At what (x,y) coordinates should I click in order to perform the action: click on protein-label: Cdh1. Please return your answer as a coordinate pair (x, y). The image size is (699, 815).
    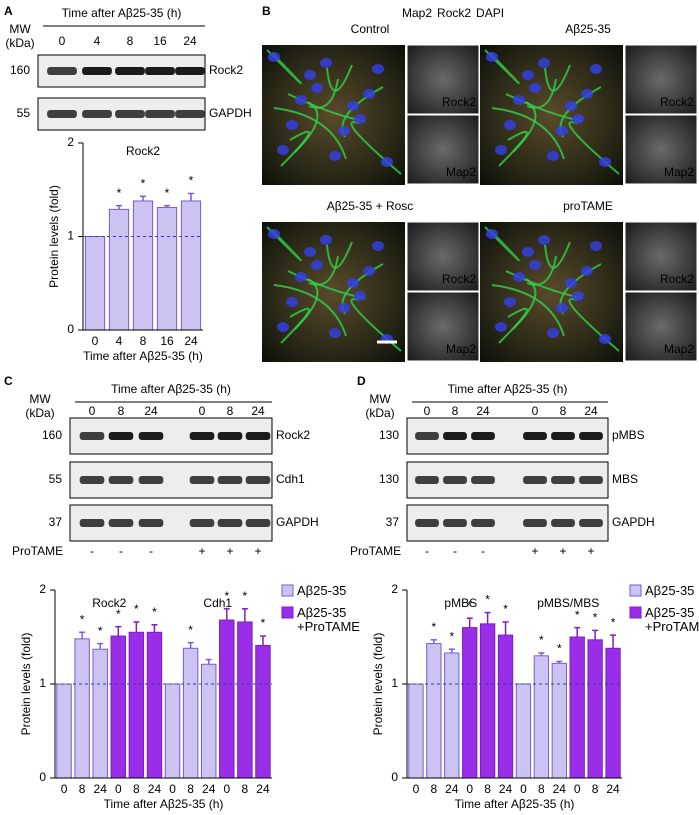
    Looking at the image, I should click on (290, 479).